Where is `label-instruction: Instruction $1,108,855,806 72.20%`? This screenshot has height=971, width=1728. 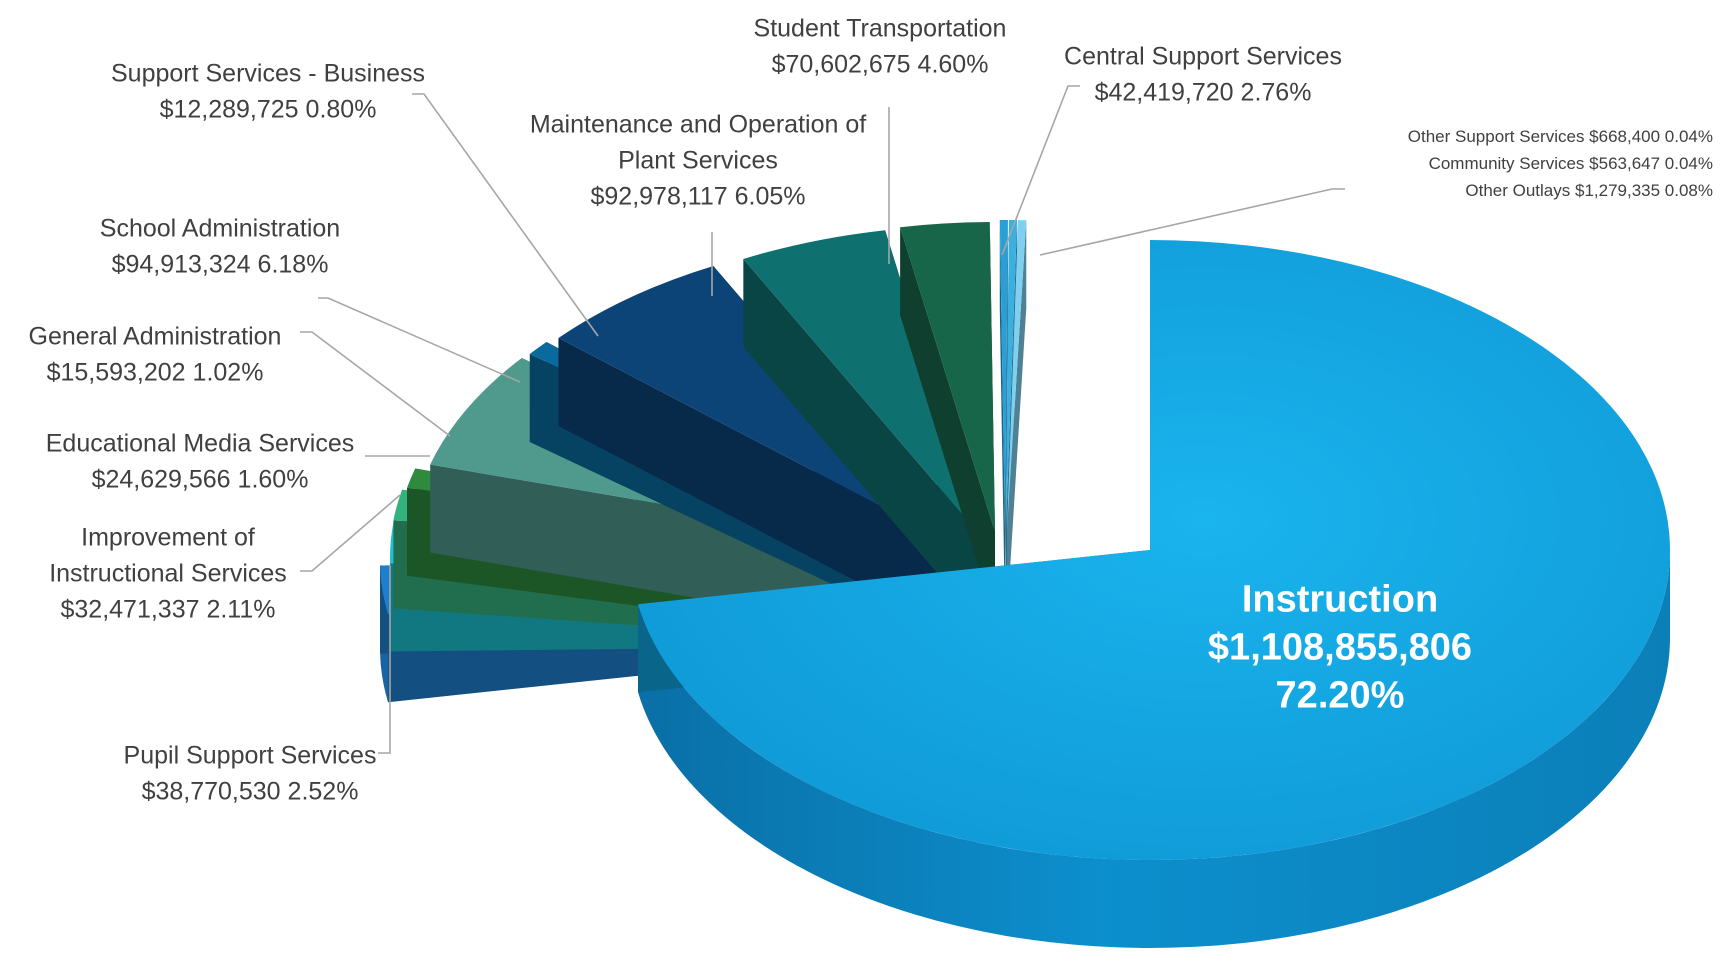
label-instruction: Instruction $1,108,855,806 72.20% is located at coordinates (1340, 647).